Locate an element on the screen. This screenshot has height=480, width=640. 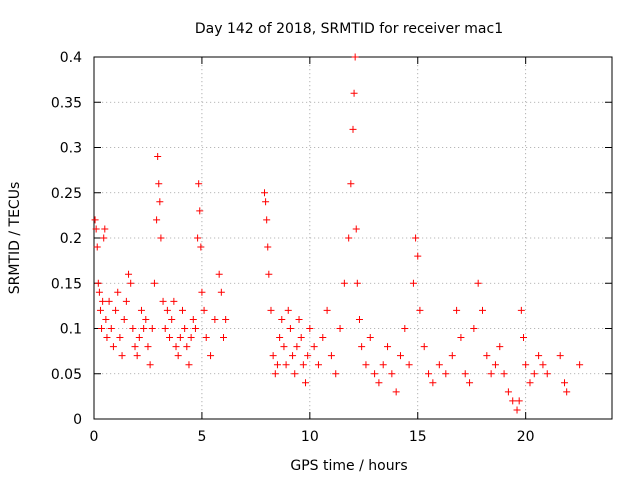
x-tick-label: 20 is located at coordinates (526, 437).